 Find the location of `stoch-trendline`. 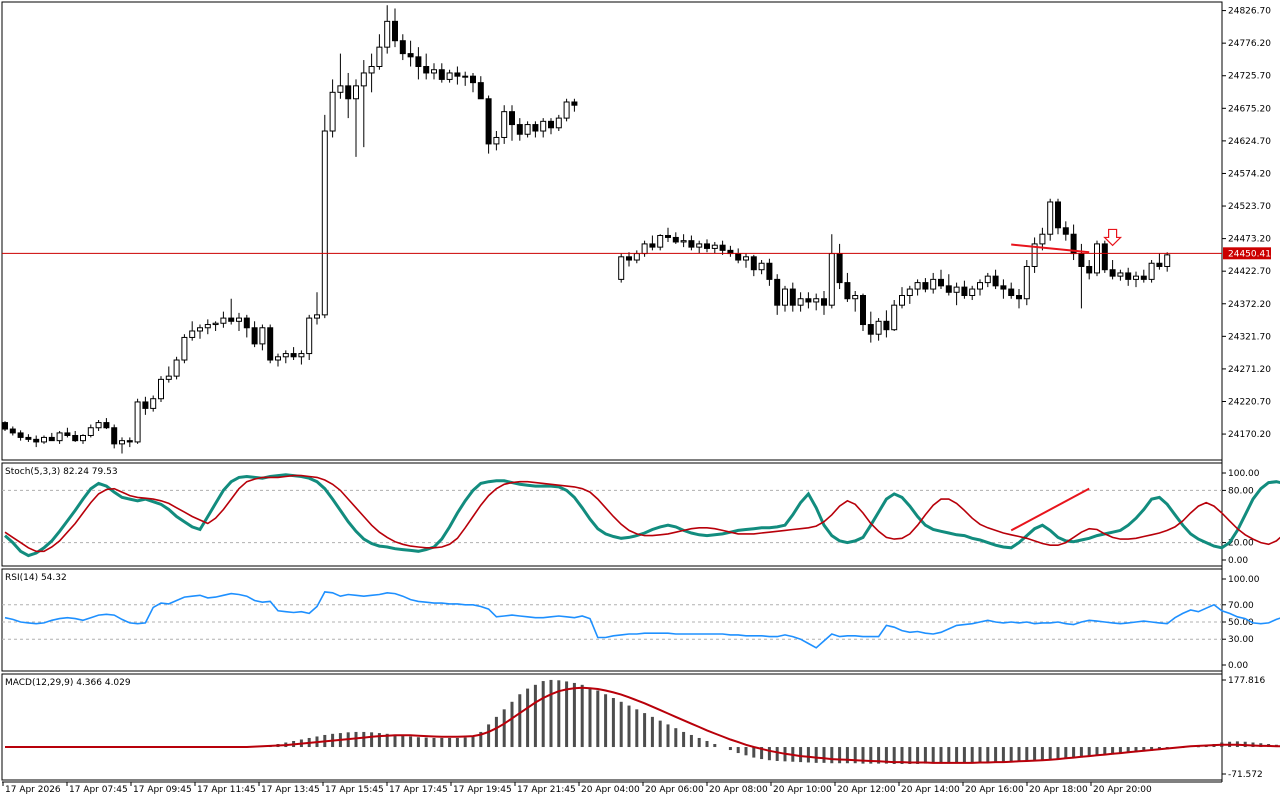

stoch-trendline is located at coordinates (1050, 509).